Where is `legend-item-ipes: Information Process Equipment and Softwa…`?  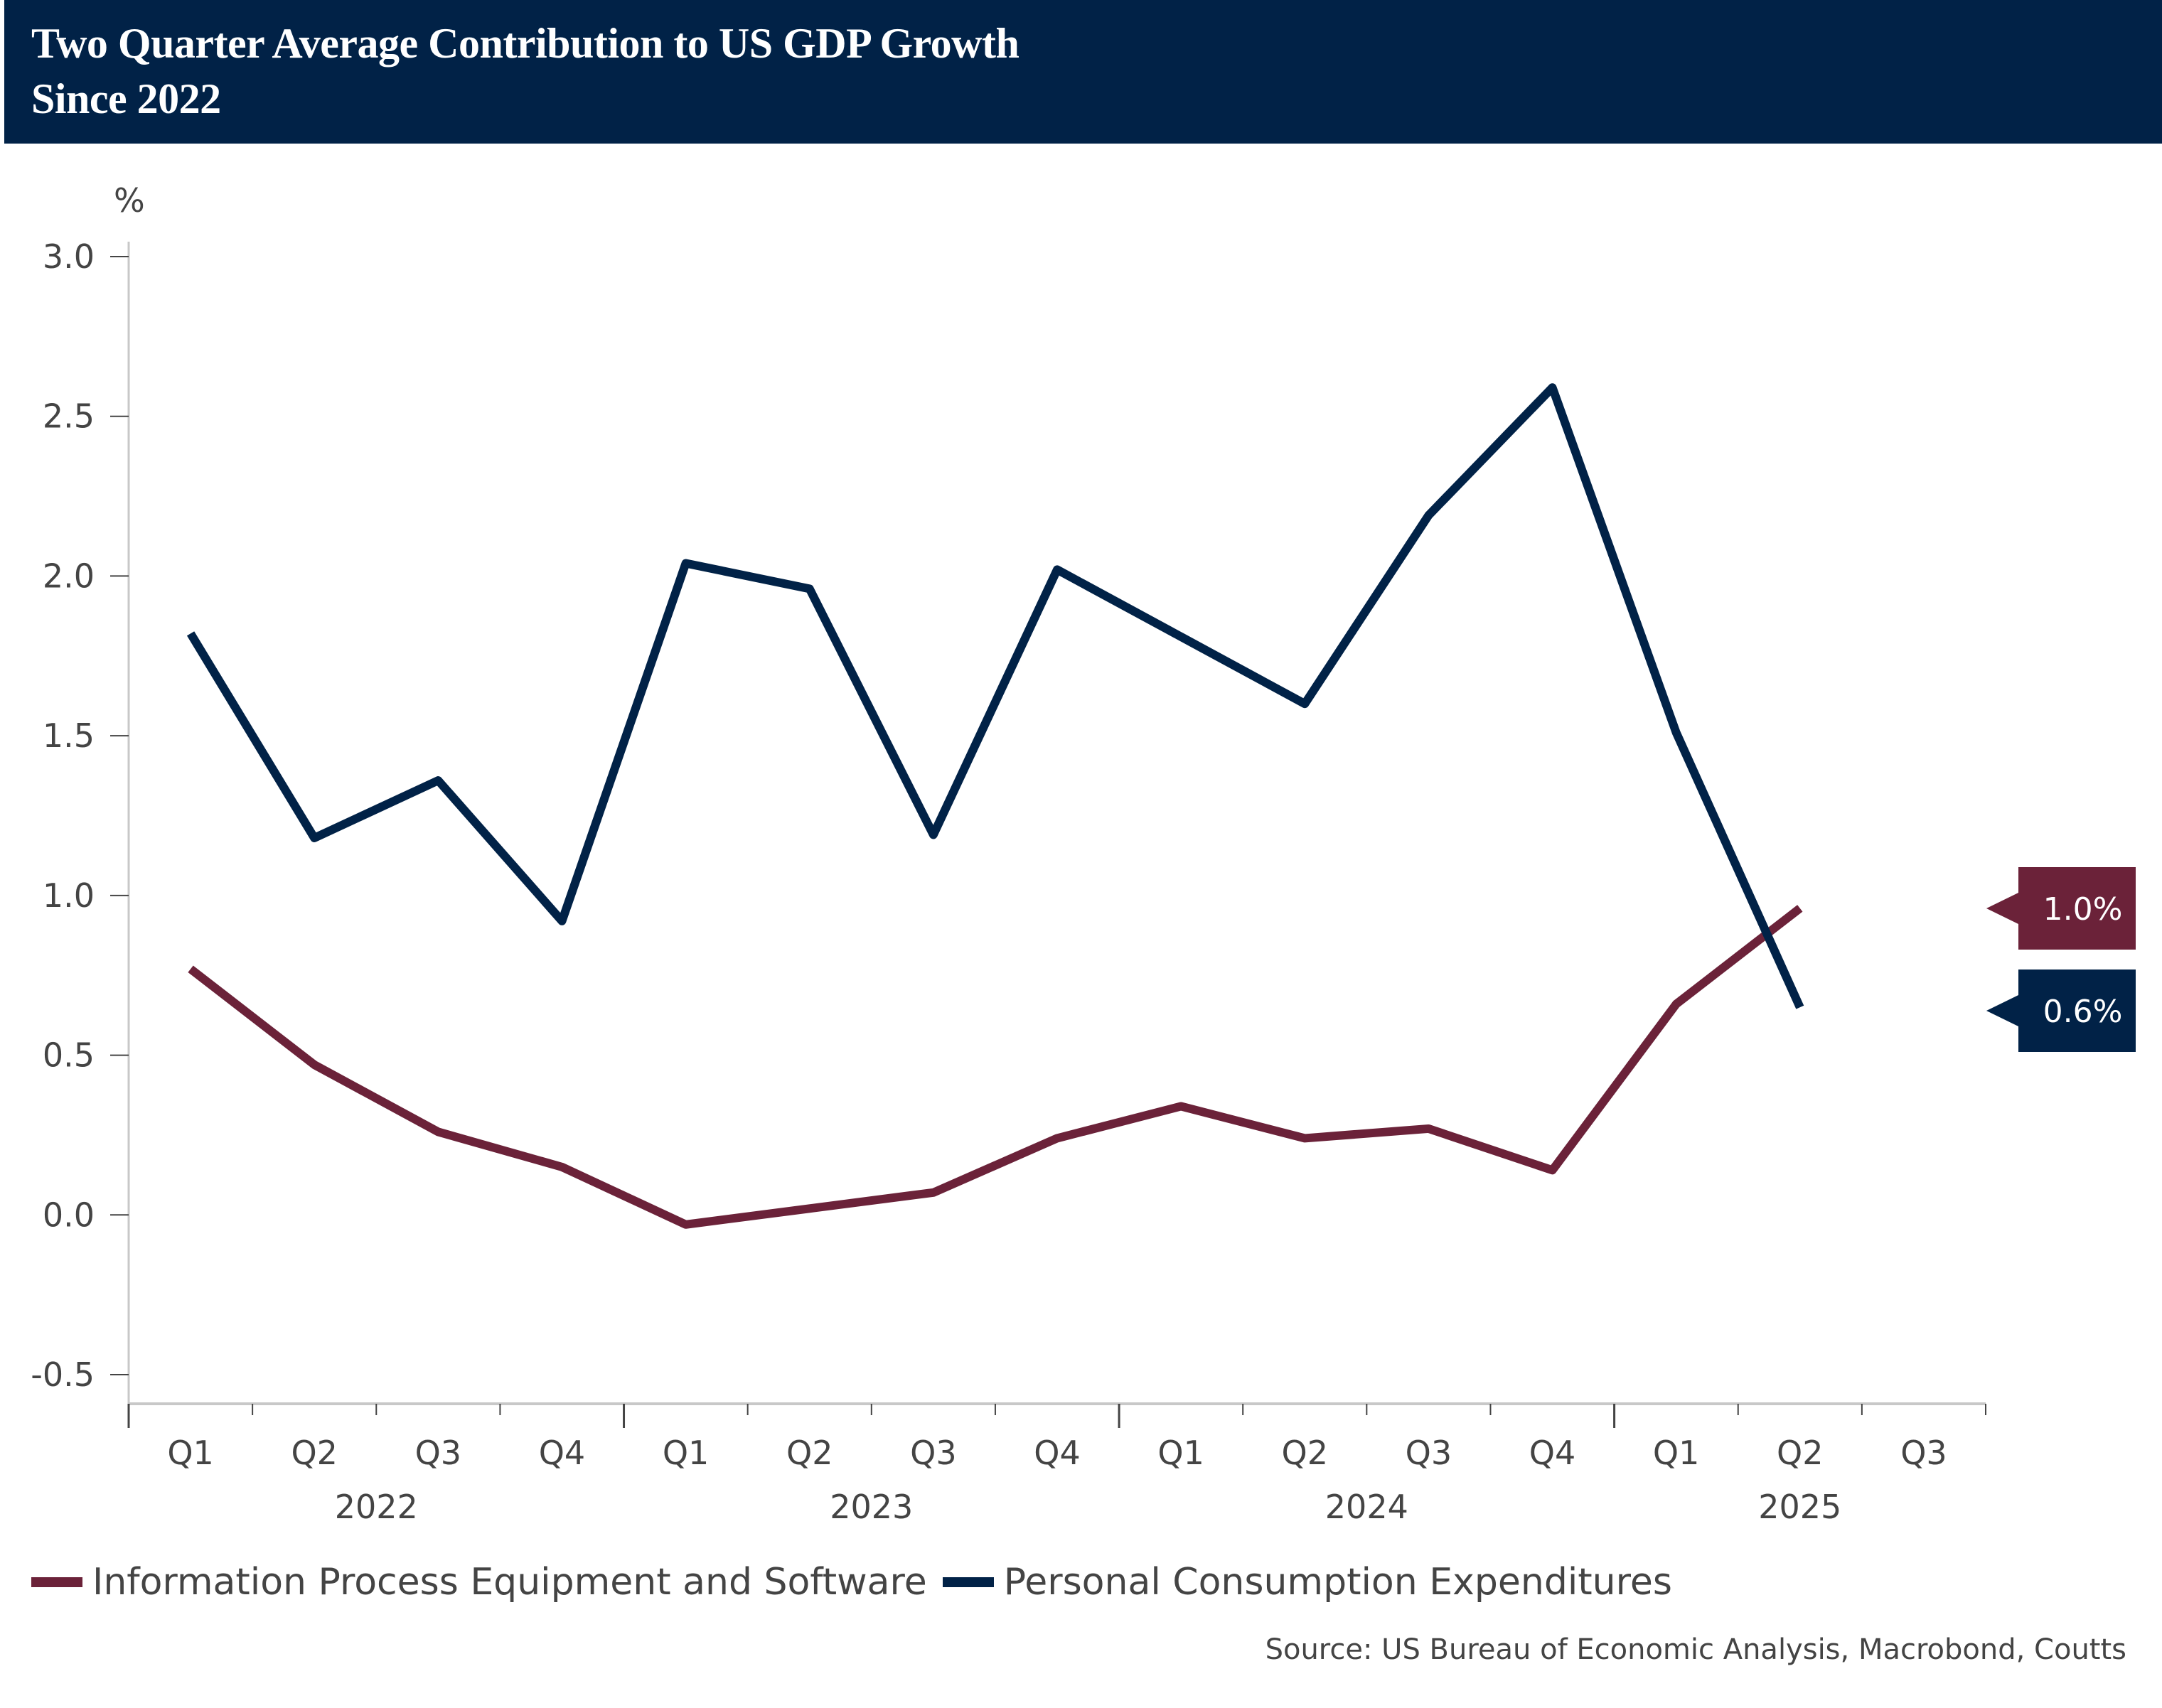
legend-item-ipes: Information Process Equipment and Softwa… is located at coordinates (479, 1582).